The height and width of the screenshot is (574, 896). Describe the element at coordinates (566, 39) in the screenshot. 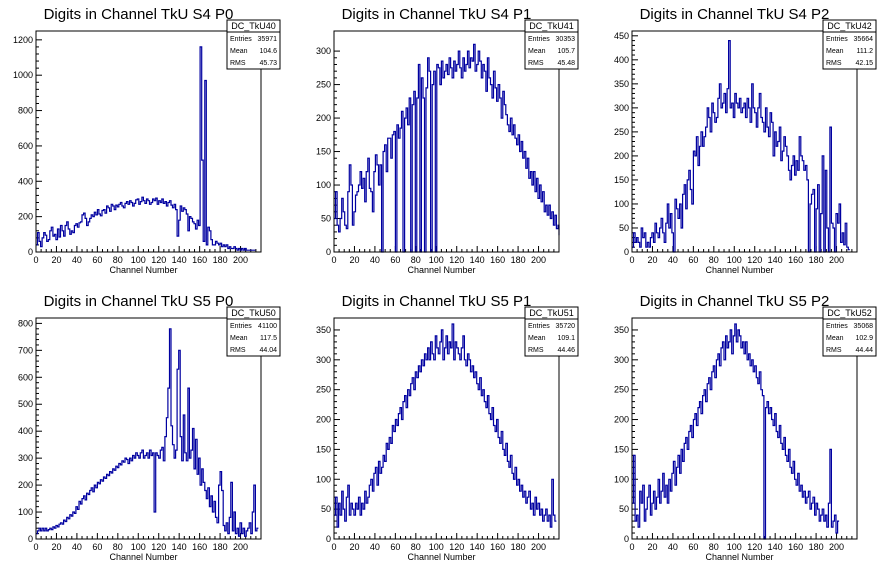

I see `stats-value: 30353` at that location.